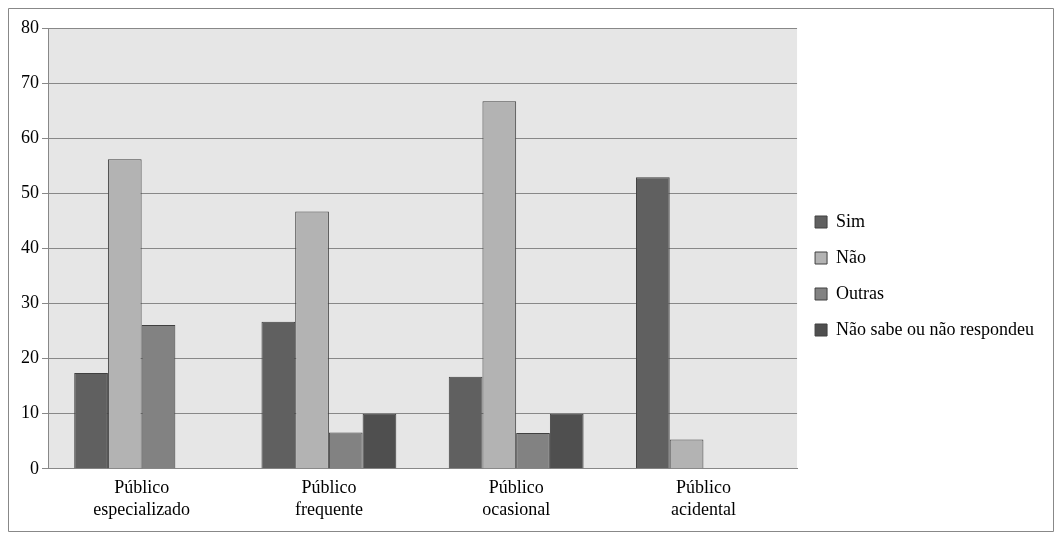 The image size is (1062, 540). I want to click on legend-label: Não, so click(851, 256).